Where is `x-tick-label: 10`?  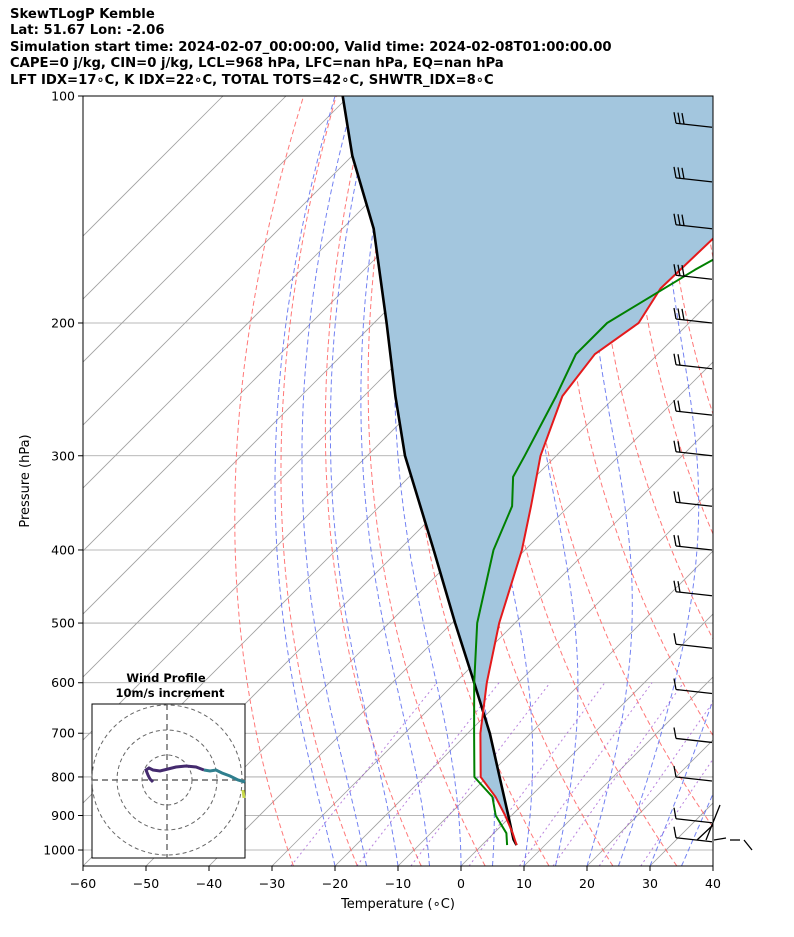 x-tick-label: 10 is located at coordinates (524, 883).